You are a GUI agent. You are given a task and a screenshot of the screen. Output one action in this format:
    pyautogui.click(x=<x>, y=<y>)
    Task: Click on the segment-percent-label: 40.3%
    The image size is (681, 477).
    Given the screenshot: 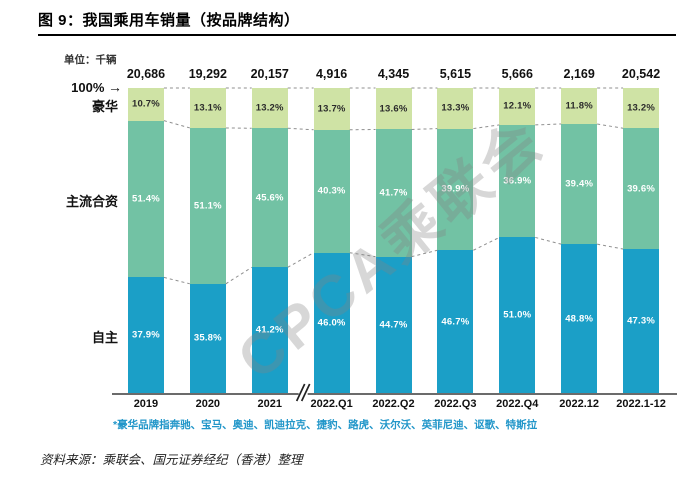 What is the action you would take?
    pyautogui.click(x=331, y=191)
    